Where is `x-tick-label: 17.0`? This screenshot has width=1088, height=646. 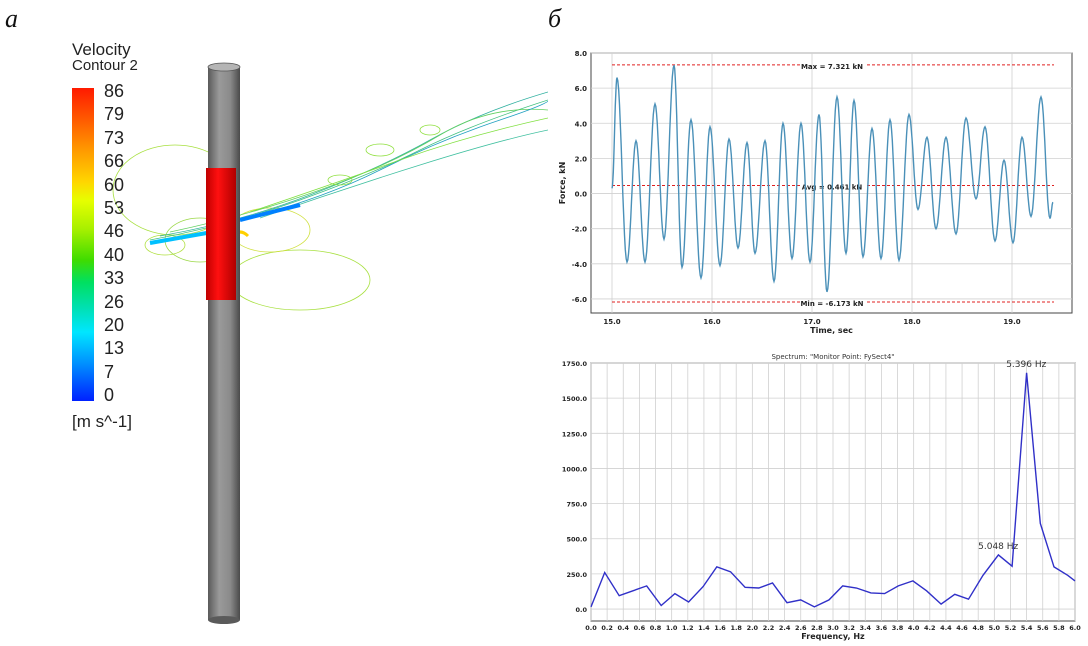 x-tick-label: 17.0 is located at coordinates (811, 322).